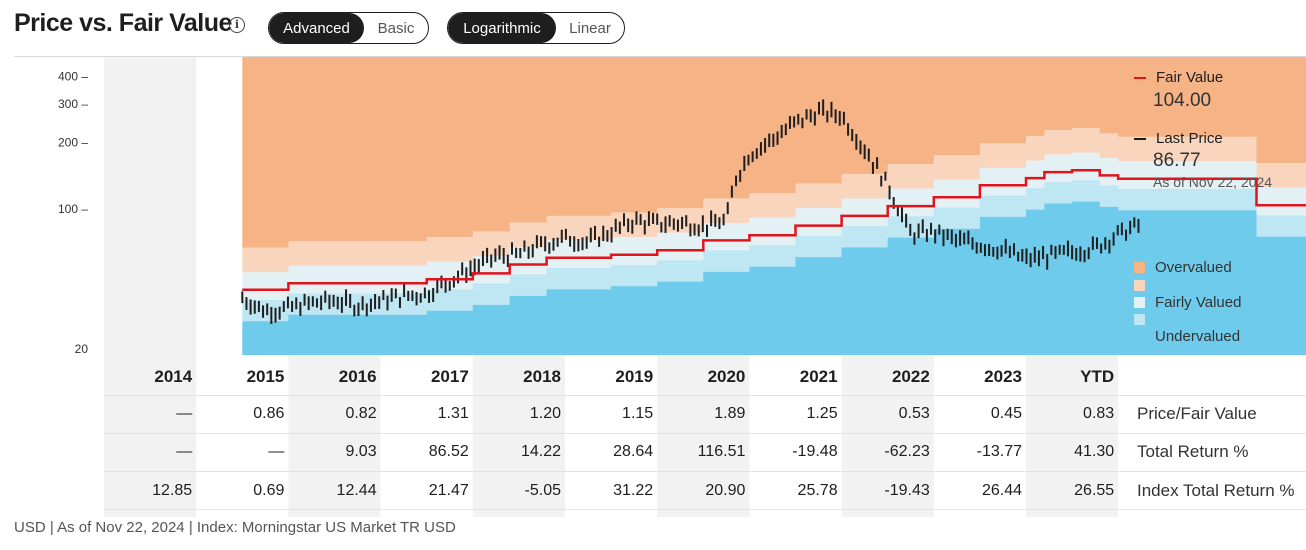 This screenshot has height=550, width=1306. What do you see at coordinates (173, 376) in the screenshot?
I see `year-header: 2014` at bounding box center [173, 376].